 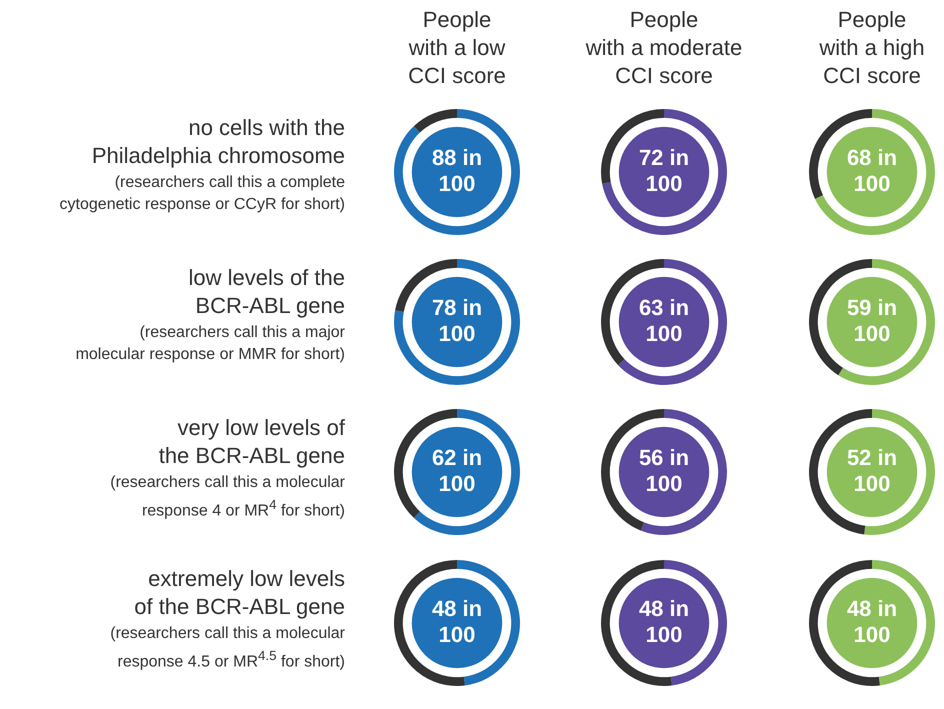 What do you see at coordinates (251, 442) in the screenshot?
I see `text: very low levels of the BCR-ABL gene` at bounding box center [251, 442].